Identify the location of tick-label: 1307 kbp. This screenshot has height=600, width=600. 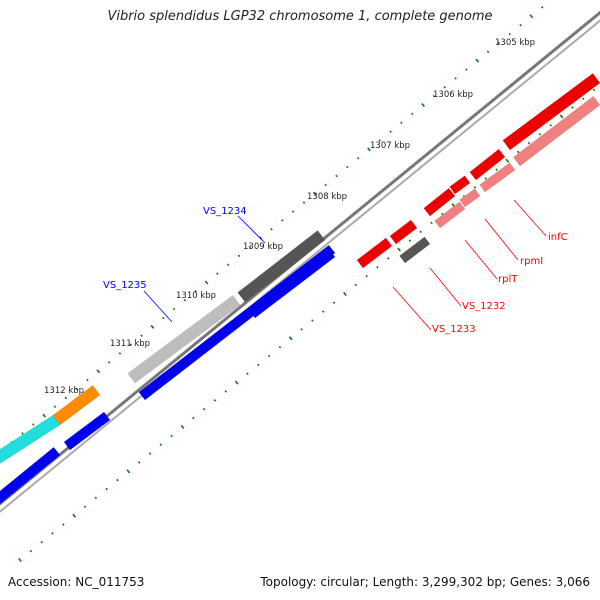
(390, 146).